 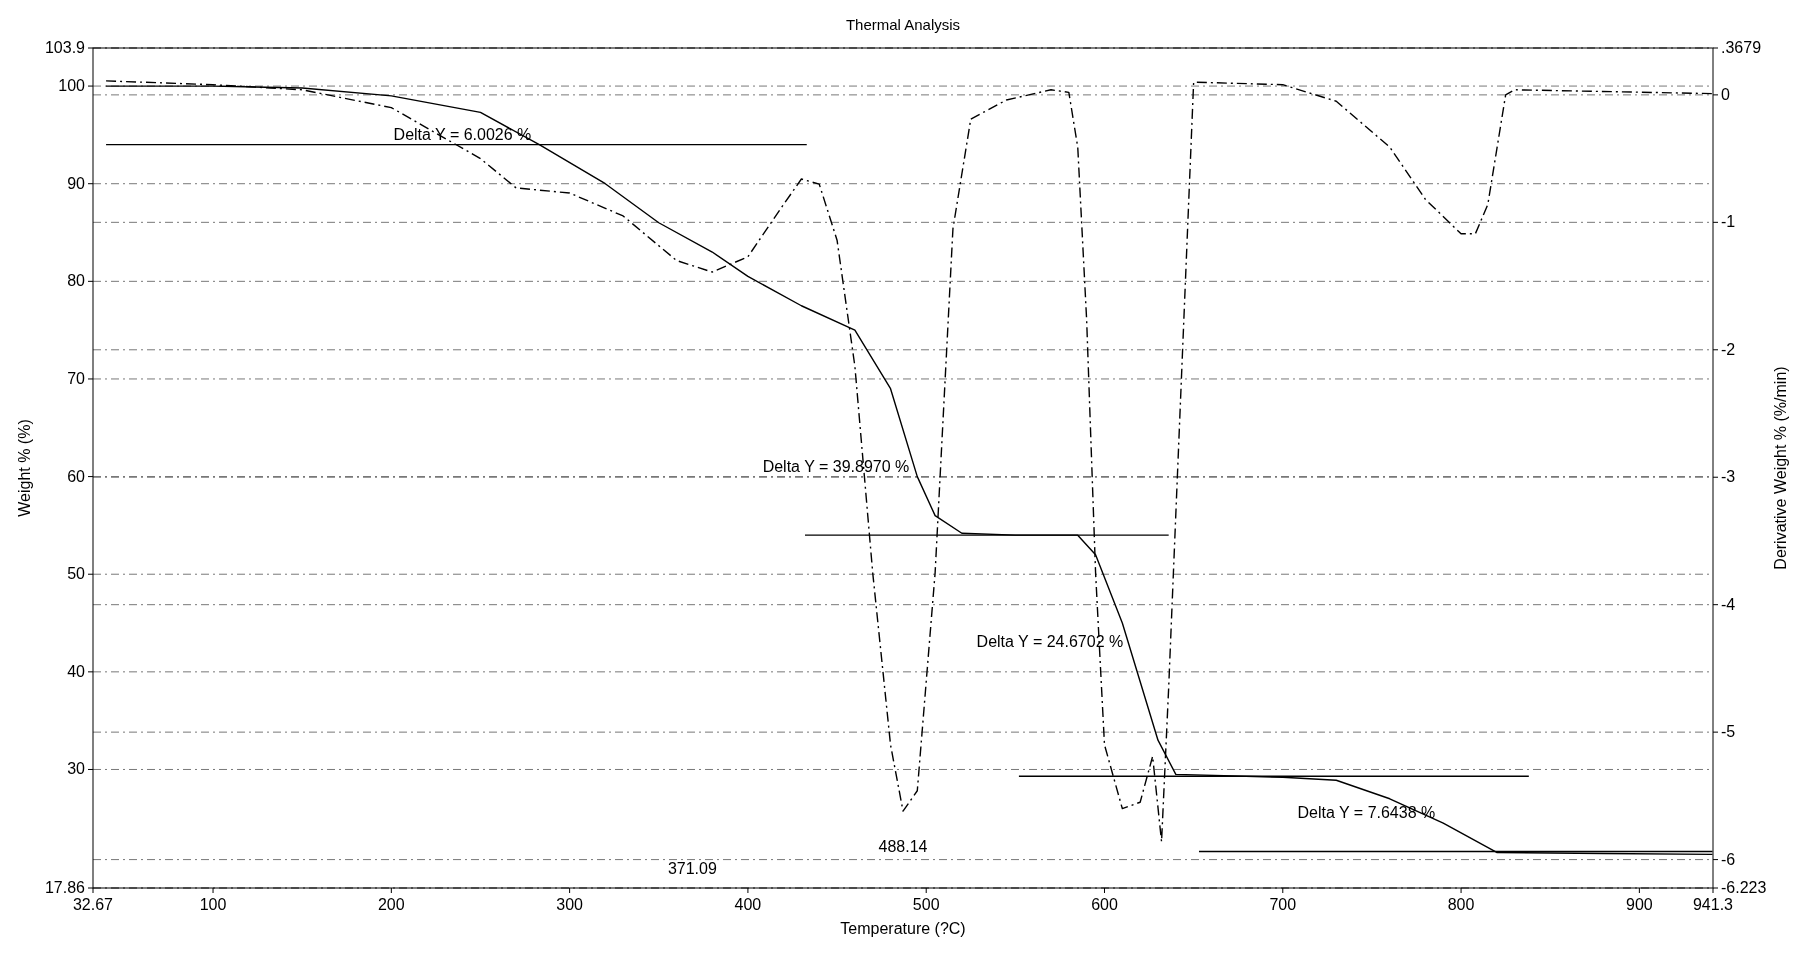 What do you see at coordinates (1741, 47) in the screenshot?
I see `y2-tick-label: .3679` at bounding box center [1741, 47].